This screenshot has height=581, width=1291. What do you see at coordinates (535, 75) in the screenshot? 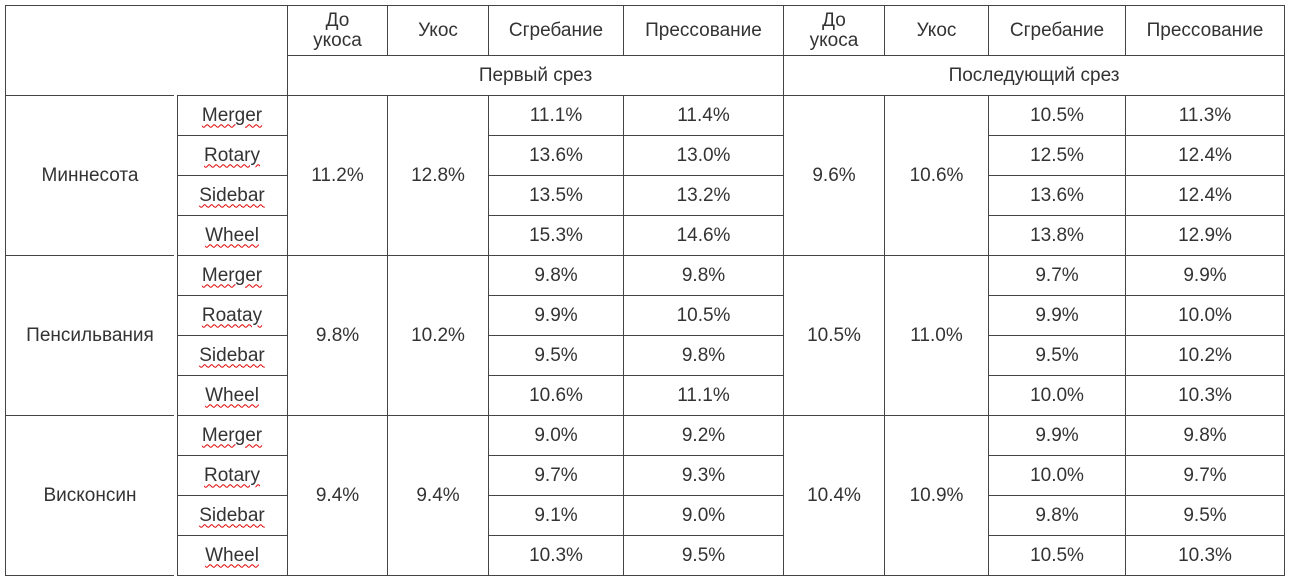
I see `group-header: Первый срез` at bounding box center [535, 75].